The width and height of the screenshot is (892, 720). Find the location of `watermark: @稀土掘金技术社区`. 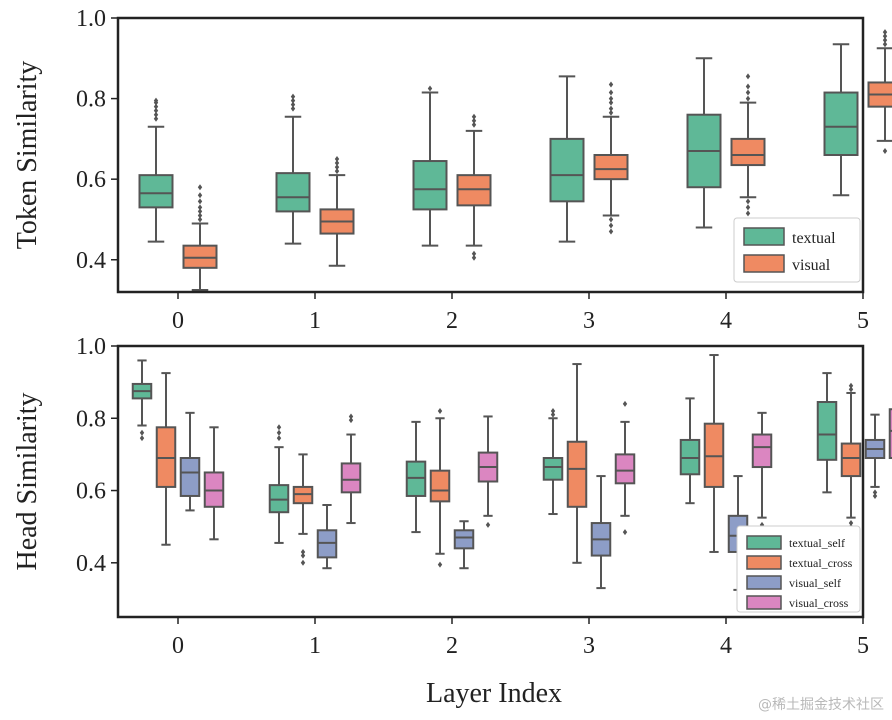

watermark: @稀土掘金技术社区 is located at coordinates (821, 705).